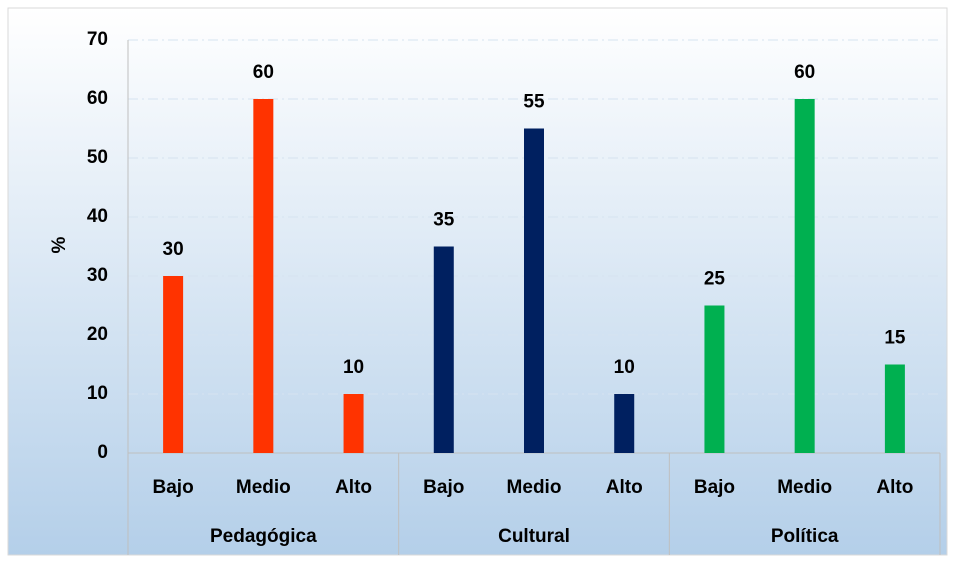 The width and height of the screenshot is (955, 563). Describe the element at coordinates (97, 157) in the screenshot. I see `y-tick-label: 50` at that location.